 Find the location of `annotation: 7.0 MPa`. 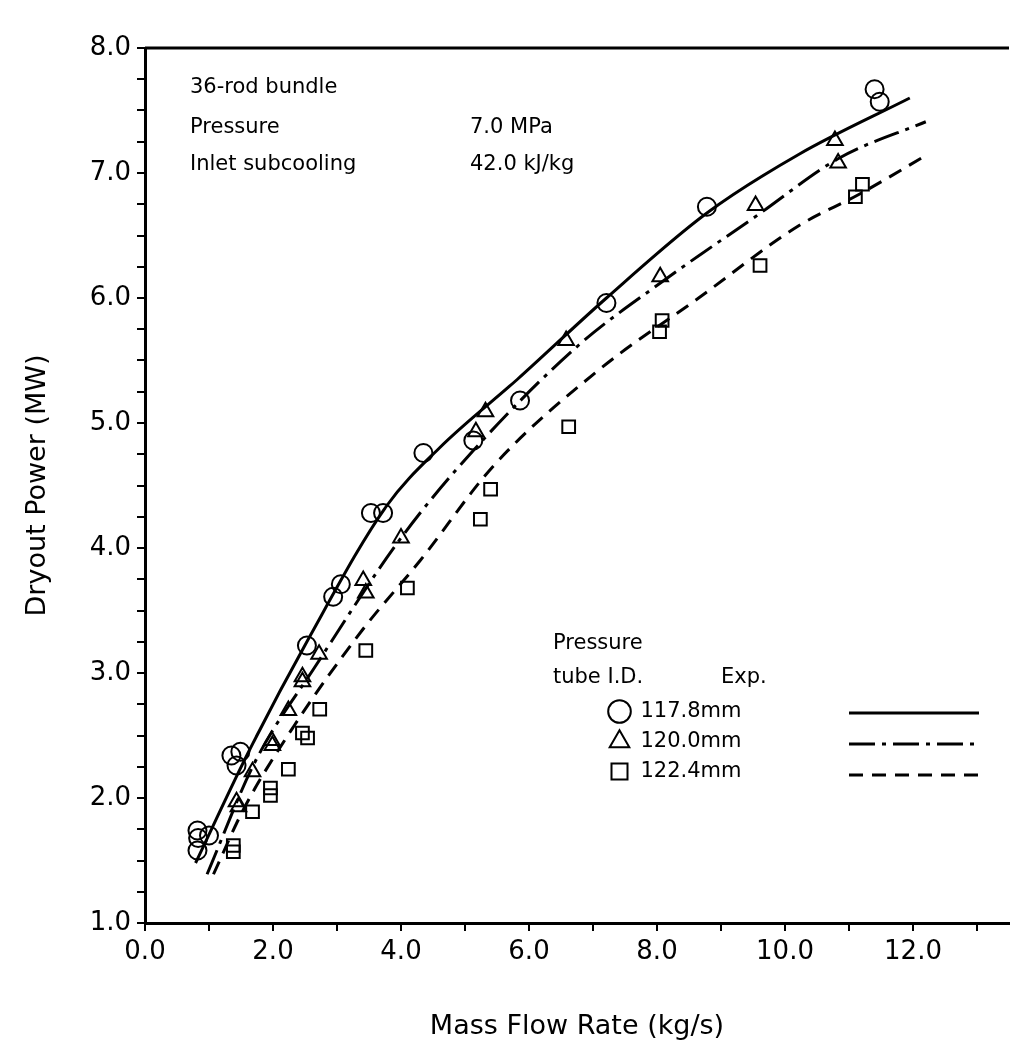

annotation: 7.0 MPa is located at coordinates (511, 126).